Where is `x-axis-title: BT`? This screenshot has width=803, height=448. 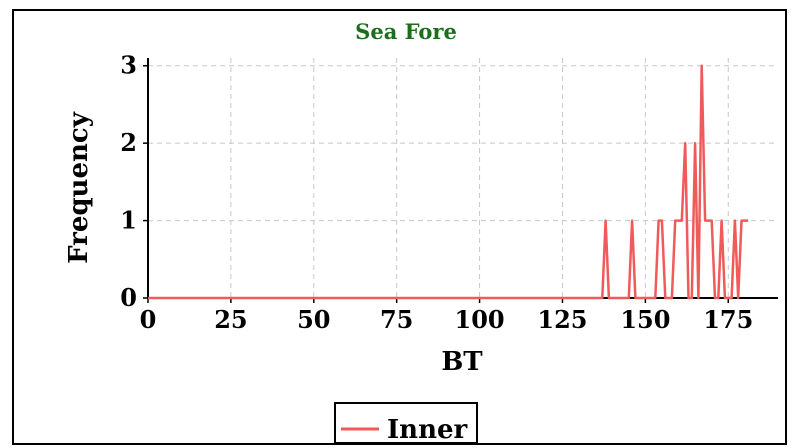
x-axis-title: BT is located at coordinates (462, 362).